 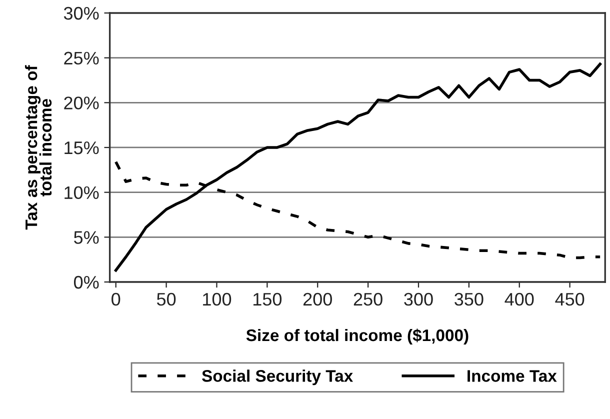 What do you see at coordinates (512, 376) in the screenshot?
I see `legend-label: Income Tax` at bounding box center [512, 376].